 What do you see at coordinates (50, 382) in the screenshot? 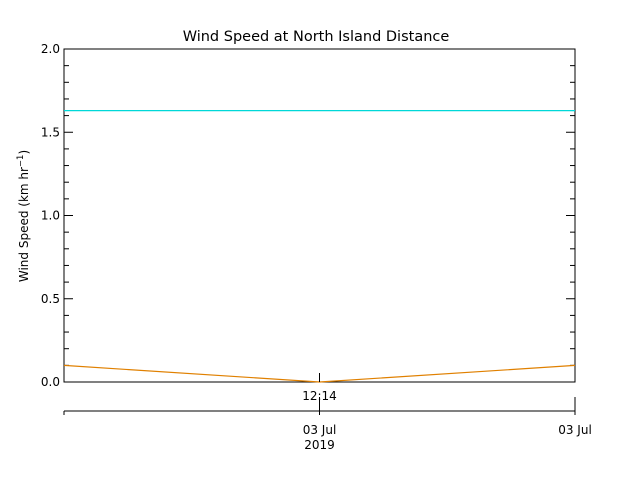
I see `y-tick-label: 0.0` at bounding box center [50, 382].